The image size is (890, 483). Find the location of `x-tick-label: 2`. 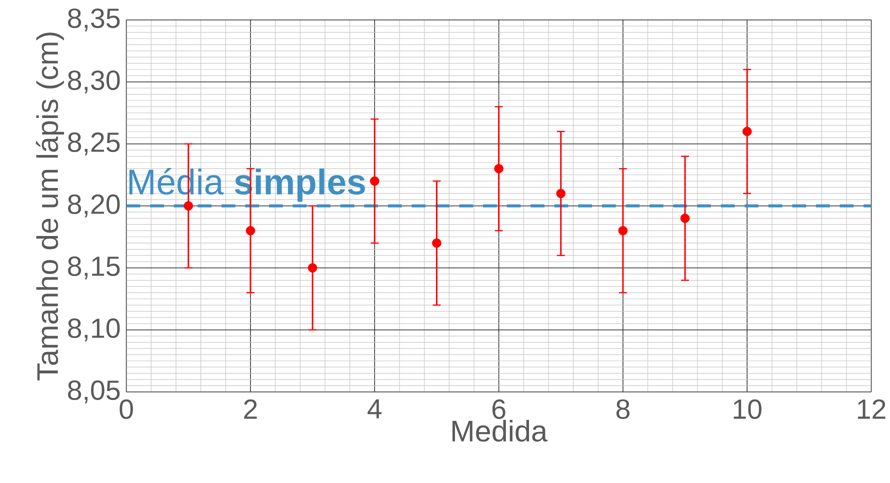

x-tick-label: 2 is located at coordinates (250, 409).